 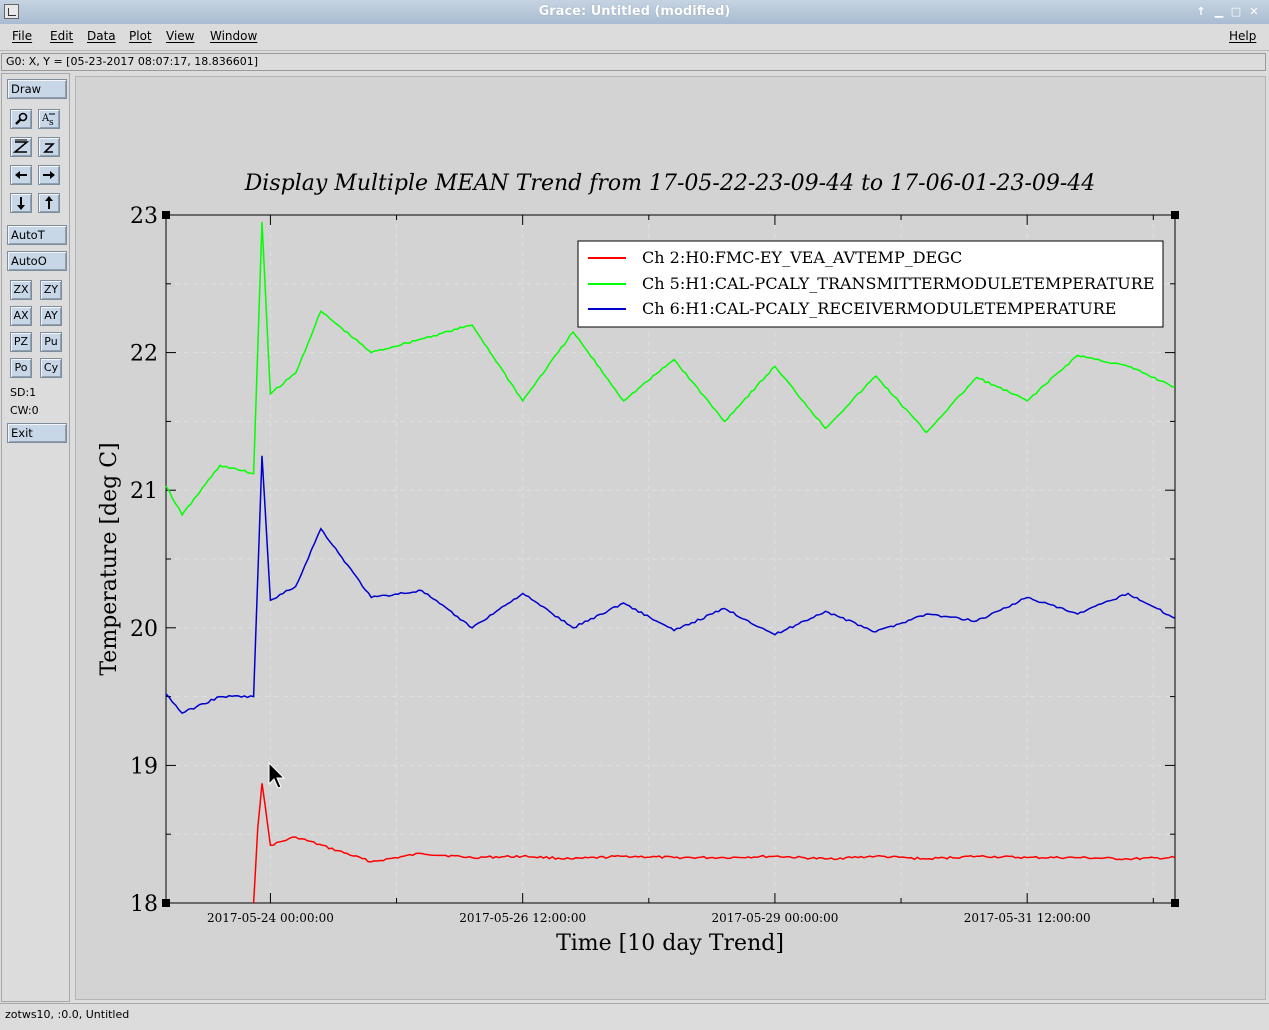 I want to click on autoo-button: AutoO, so click(x=37, y=261).